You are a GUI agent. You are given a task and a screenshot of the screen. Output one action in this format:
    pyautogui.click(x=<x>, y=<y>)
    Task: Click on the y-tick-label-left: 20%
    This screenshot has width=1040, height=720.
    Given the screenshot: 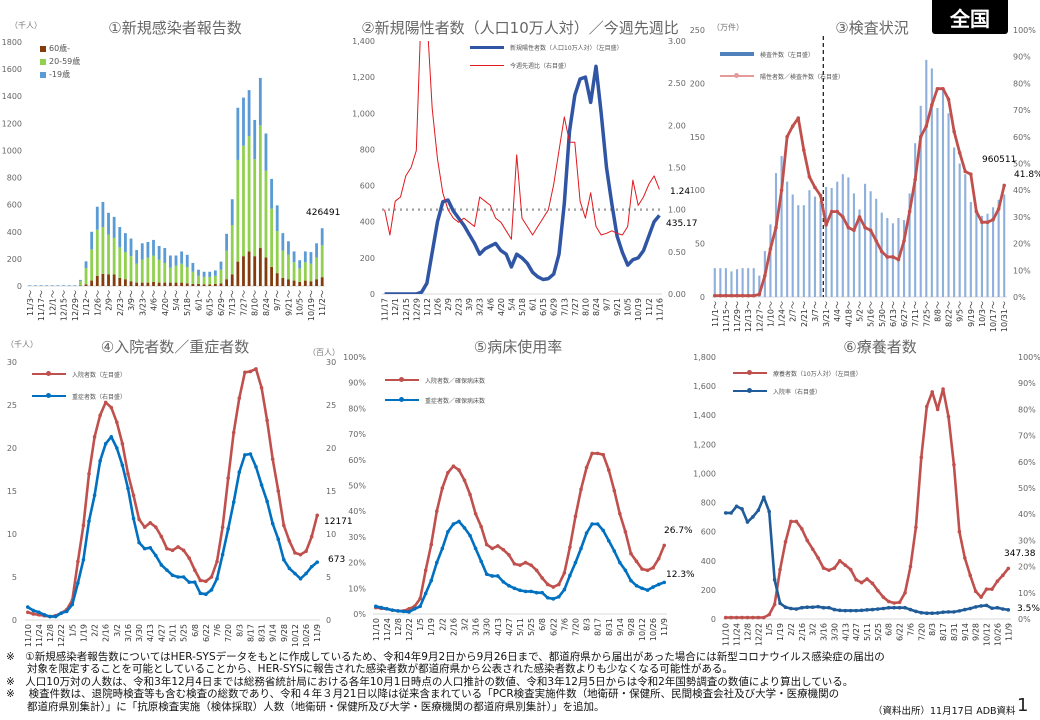 What is the action you would take?
    pyautogui.click(x=357, y=563)
    